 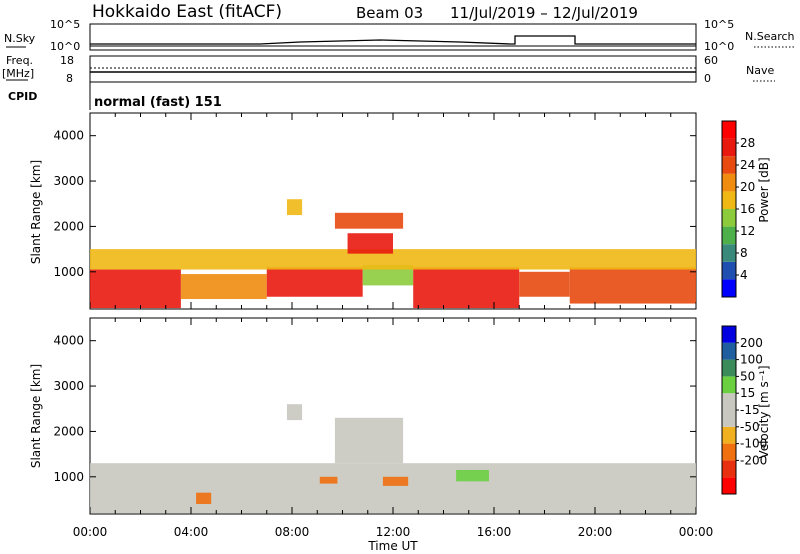 I want to click on nsky-trace, so click(x=393, y=40).